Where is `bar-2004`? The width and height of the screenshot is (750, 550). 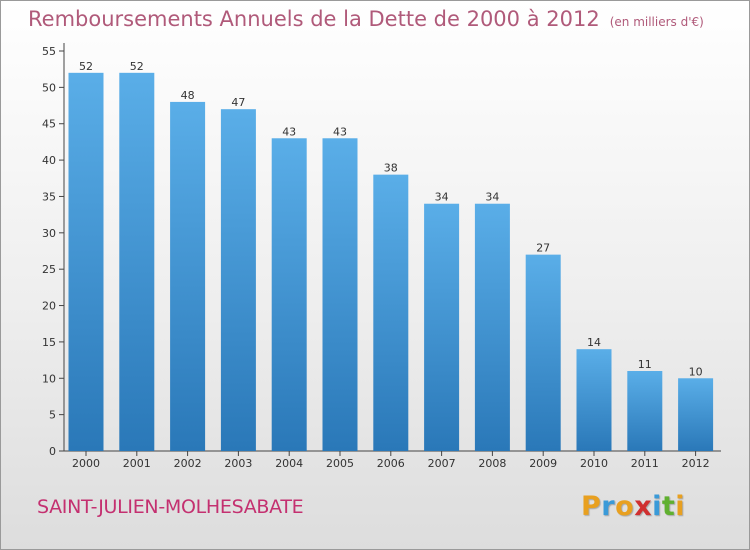 bar-2004 is located at coordinates (289, 295).